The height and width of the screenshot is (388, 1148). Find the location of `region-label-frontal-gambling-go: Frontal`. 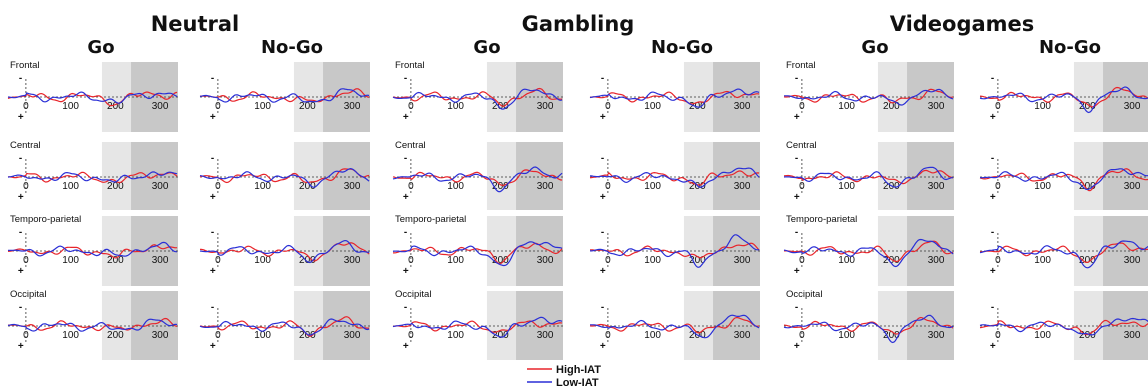

region-label-frontal-gambling-go: Frontal is located at coordinates (410, 65).